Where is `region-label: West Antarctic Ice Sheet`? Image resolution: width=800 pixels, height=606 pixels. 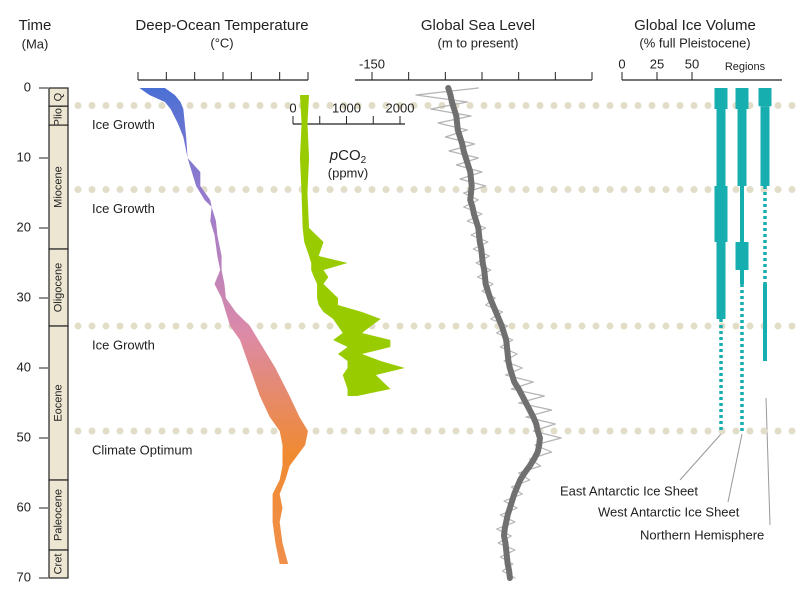 region-label: West Antarctic Ice Sheet is located at coordinates (669, 511).